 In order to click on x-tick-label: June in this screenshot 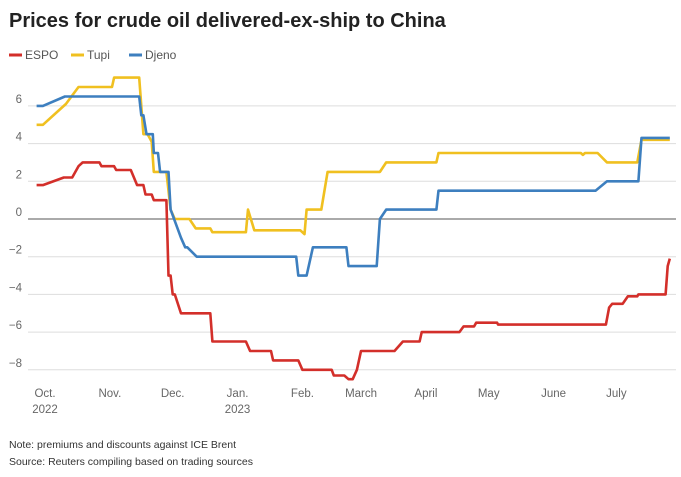, I will do `click(553, 394)`.